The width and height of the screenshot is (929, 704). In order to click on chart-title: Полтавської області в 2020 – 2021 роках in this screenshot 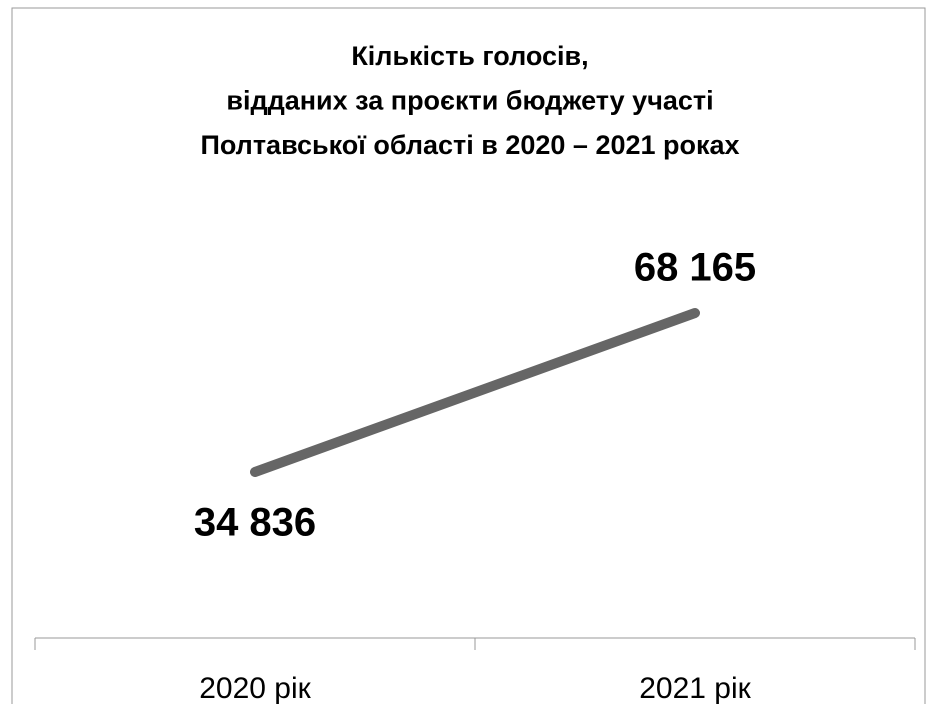, I will do `click(469, 145)`.